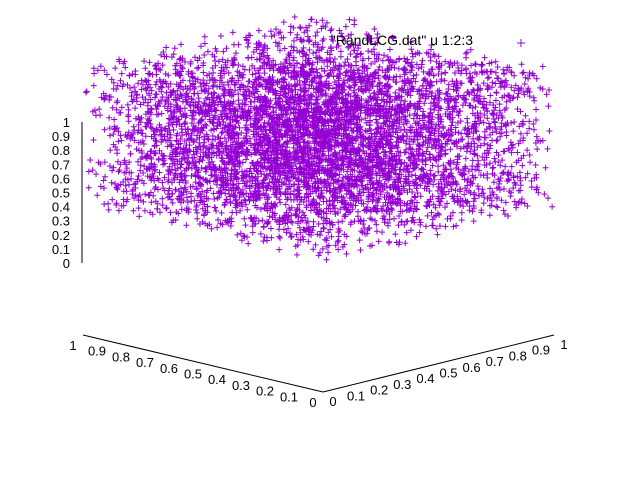 The width and height of the screenshot is (640, 480). I want to click on x-tick-label: 0.7, so click(145, 362).